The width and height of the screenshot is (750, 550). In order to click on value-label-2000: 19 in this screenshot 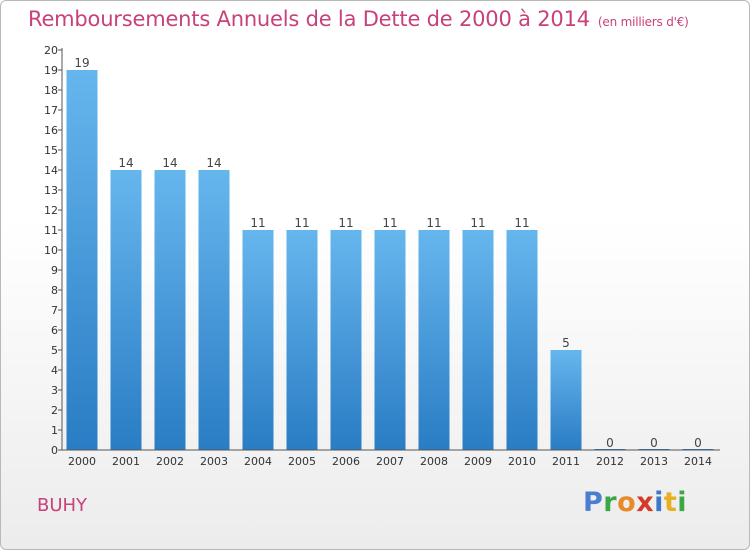, I will do `click(81, 63)`.